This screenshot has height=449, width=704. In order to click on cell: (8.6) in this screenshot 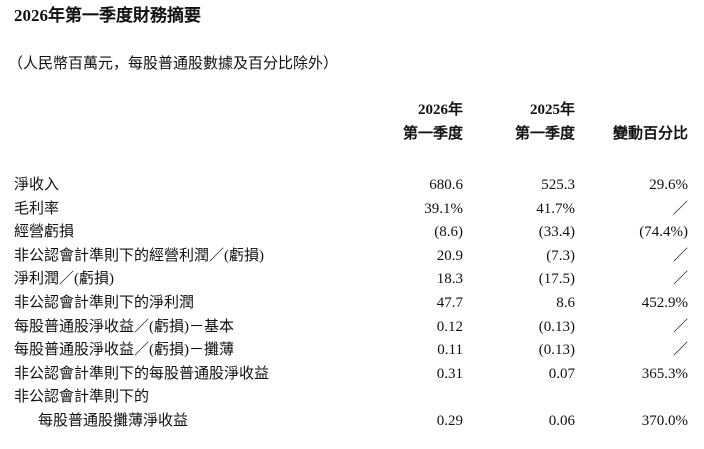, I will do `click(448, 232)`.